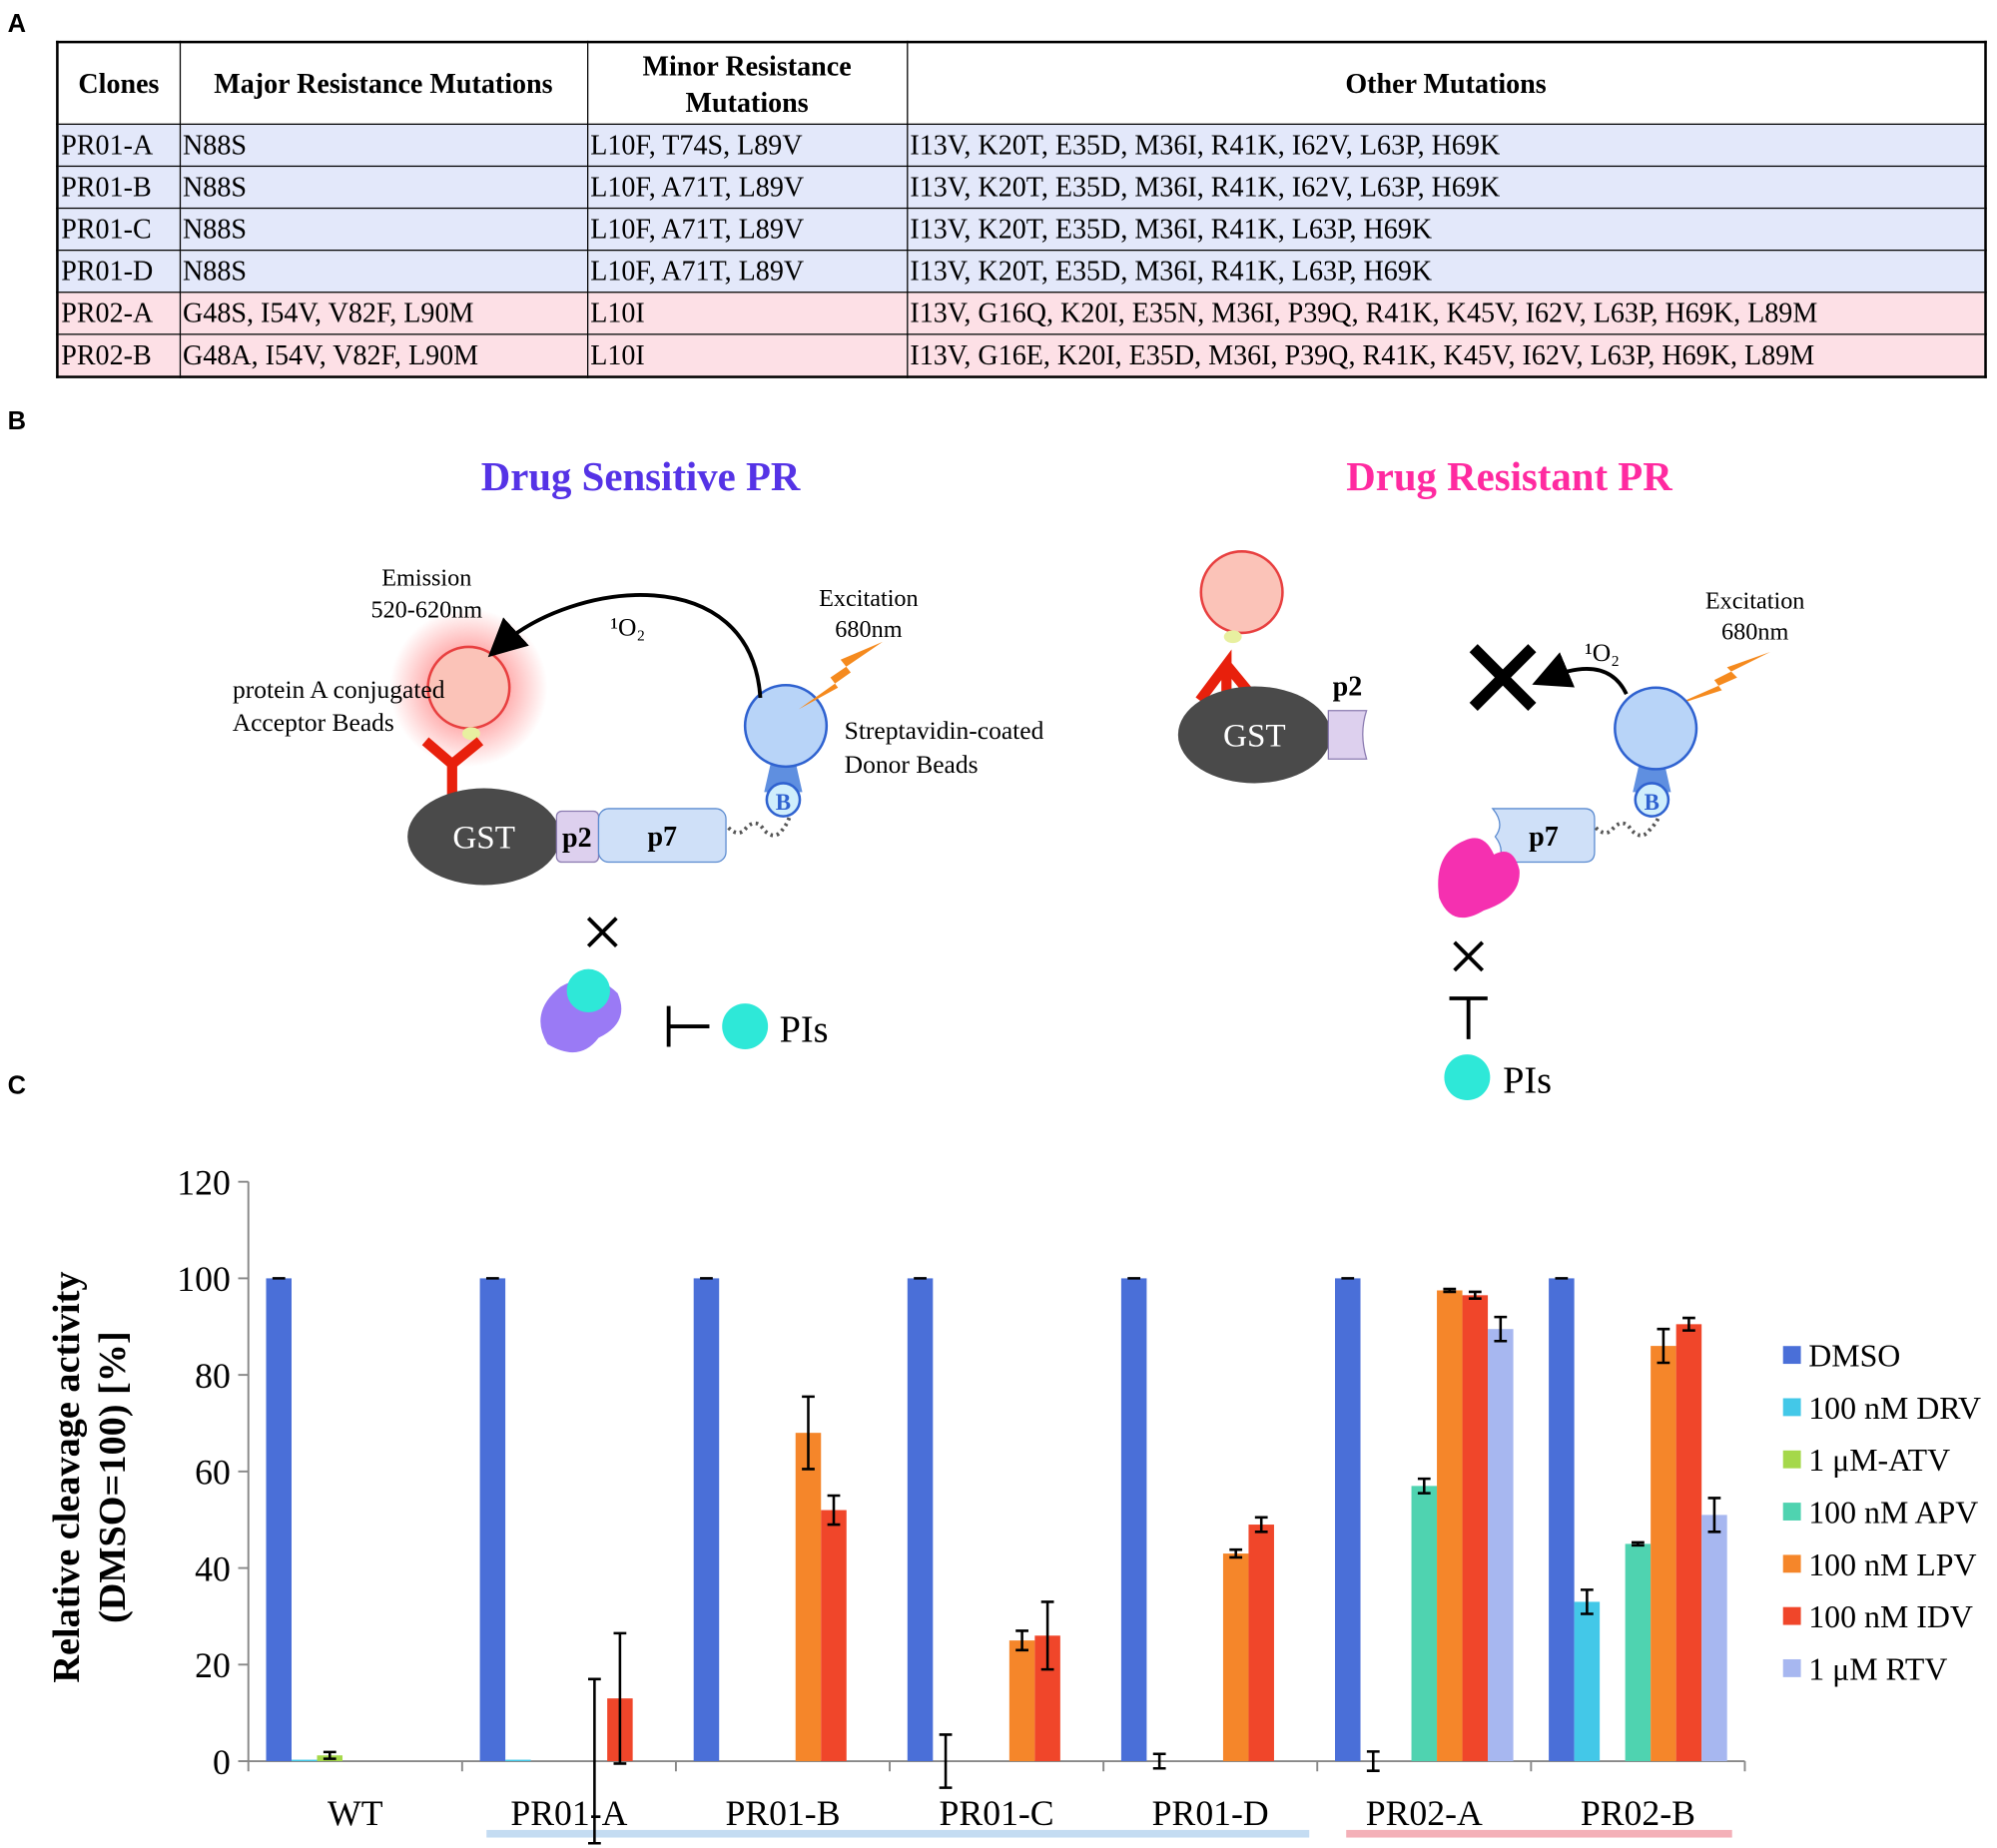  Describe the element at coordinates (577, 838) in the screenshot. I see `p2-label: p2` at that location.